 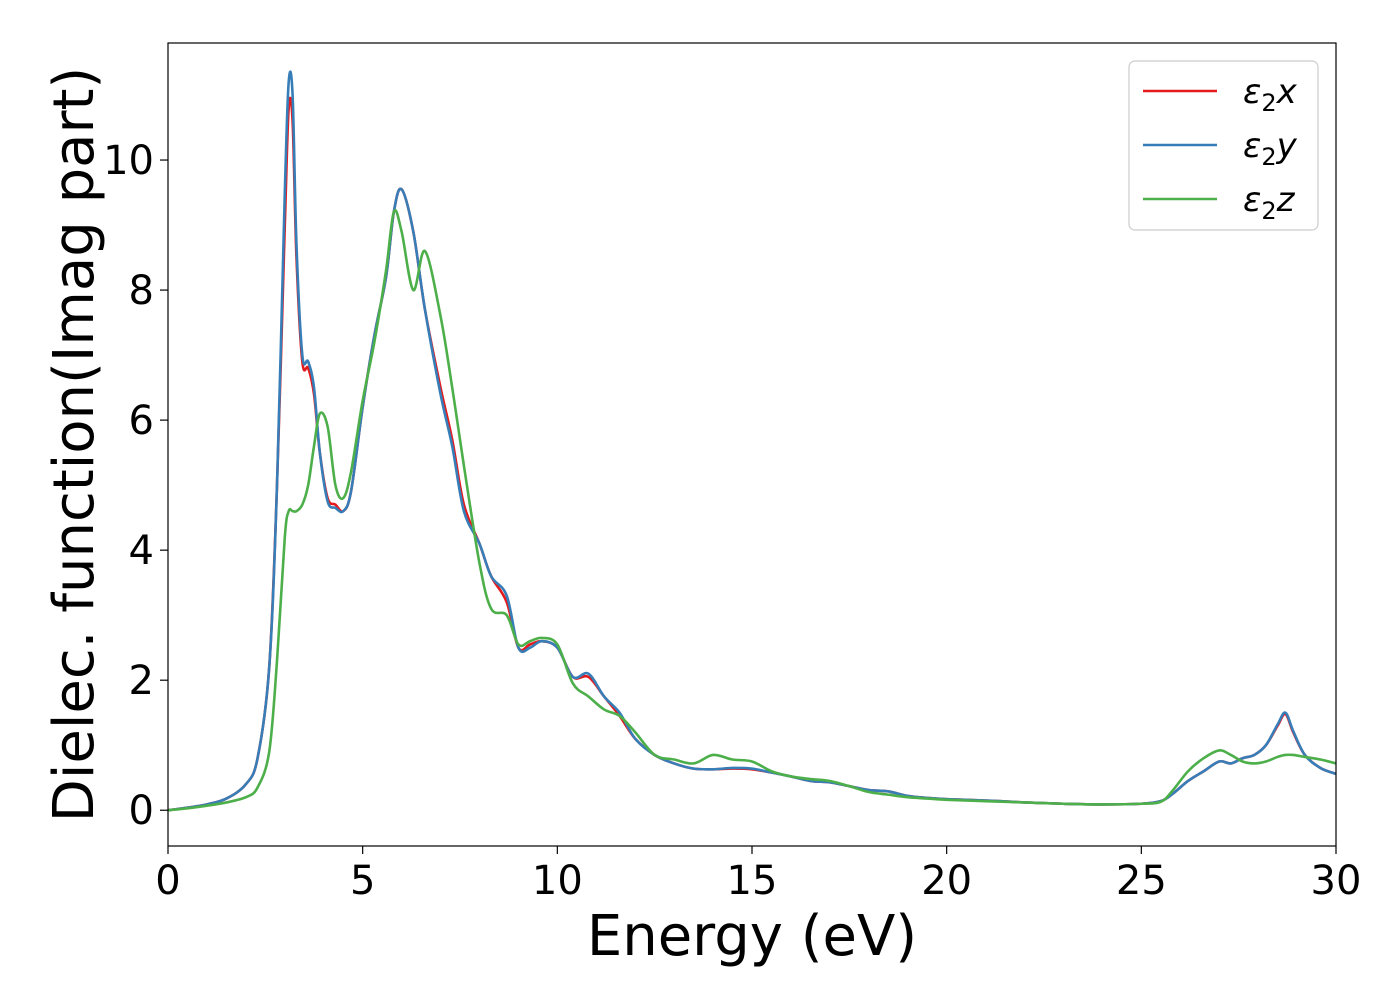 What do you see at coordinates (141, 551) in the screenshot?
I see `y-tick-label-2: 4` at bounding box center [141, 551].